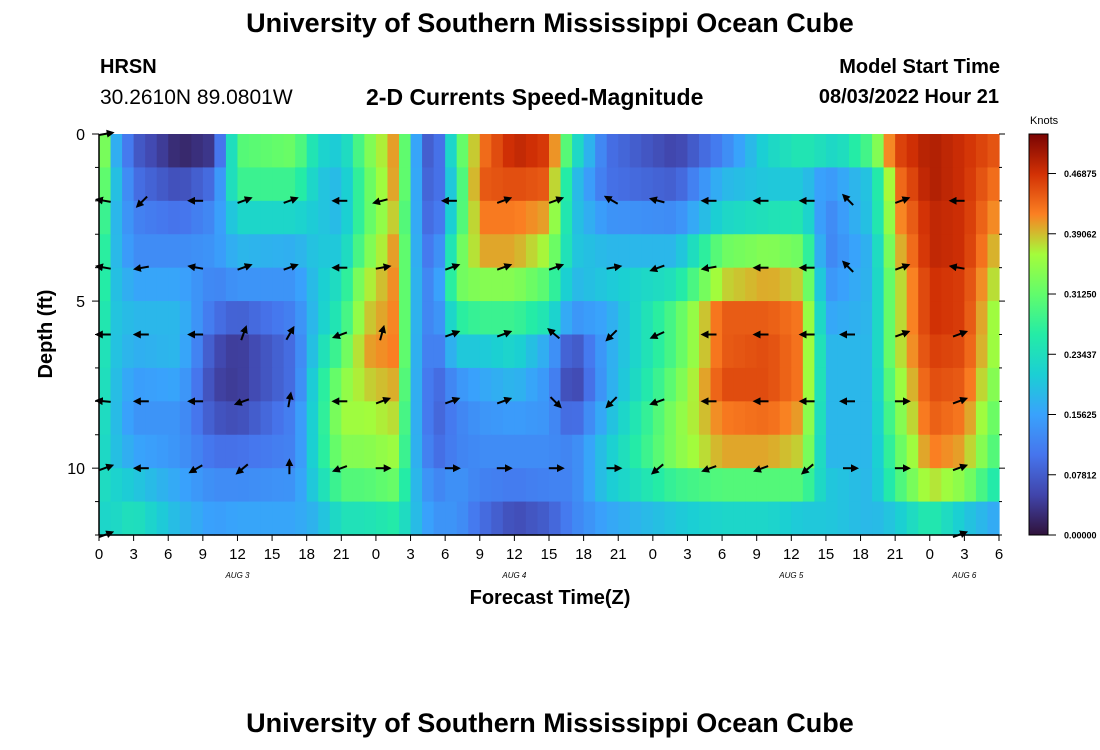 The image size is (1100, 750). Describe the element at coordinates (1044, 121) in the screenshot. I see `colorbar-title: Knots` at that location.